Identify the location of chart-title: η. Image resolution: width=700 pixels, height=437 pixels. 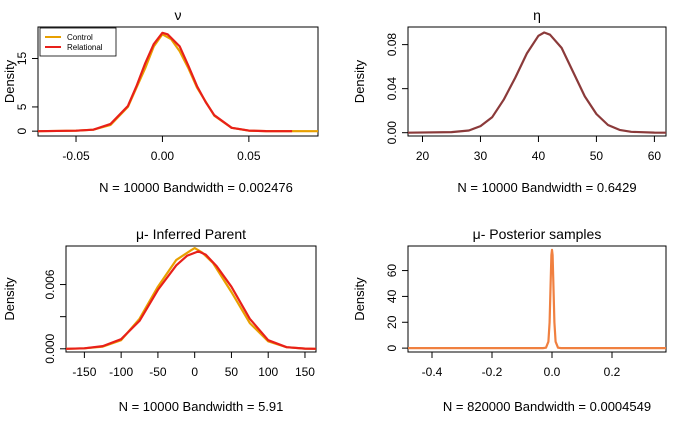
(537, 15).